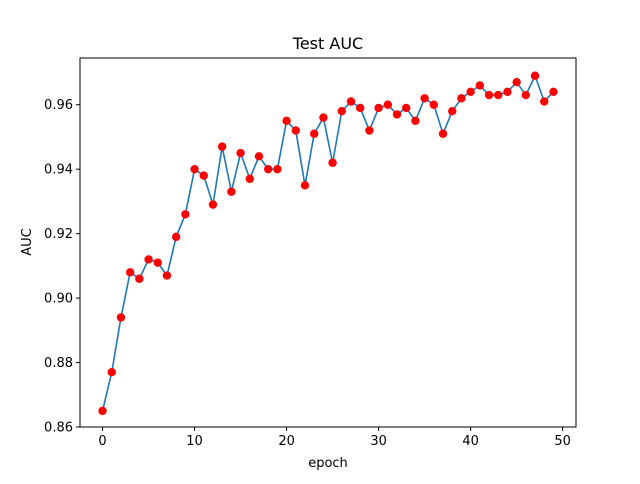  I want to click on y-tick-label: 0.86, so click(58, 428).